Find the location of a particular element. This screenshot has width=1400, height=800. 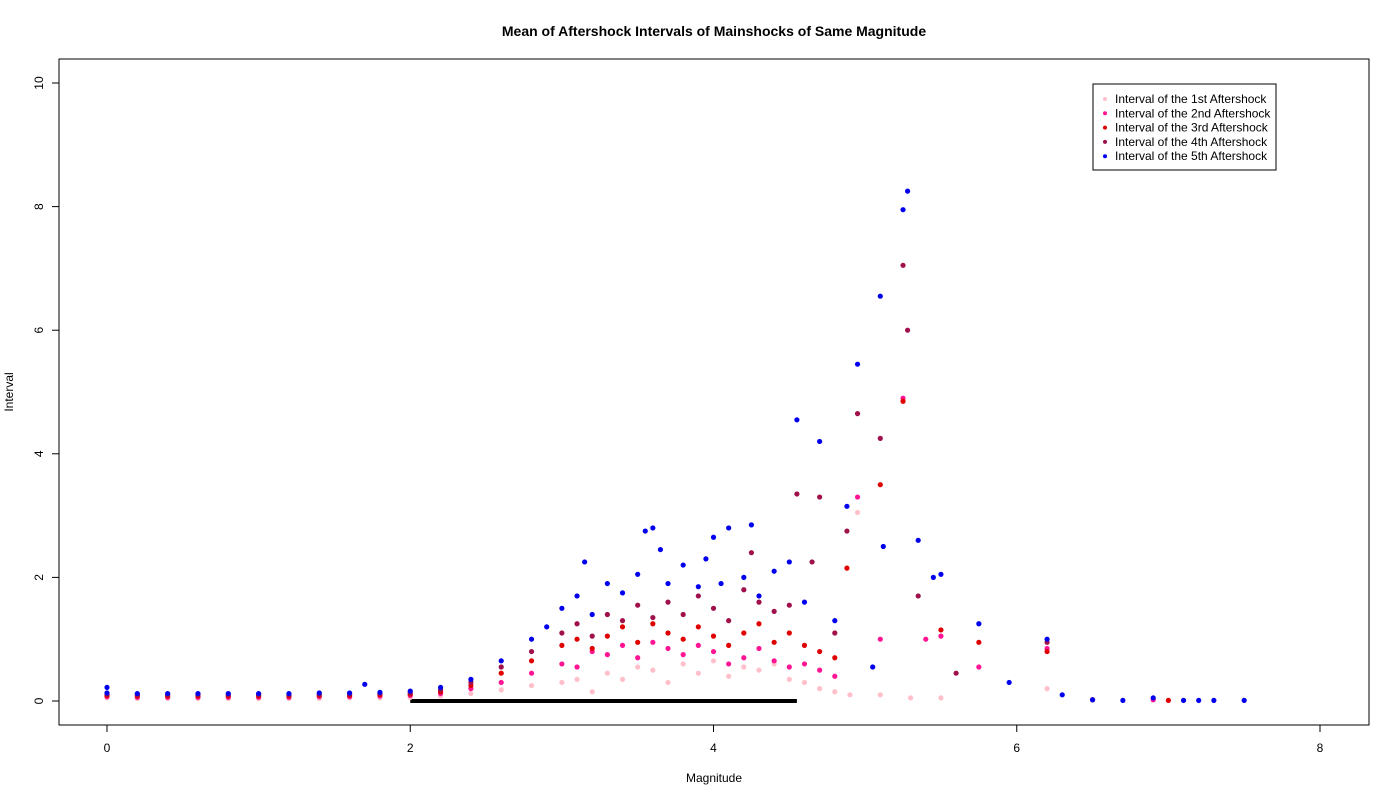

y-axis-label: Interval is located at coordinates (9, 391).